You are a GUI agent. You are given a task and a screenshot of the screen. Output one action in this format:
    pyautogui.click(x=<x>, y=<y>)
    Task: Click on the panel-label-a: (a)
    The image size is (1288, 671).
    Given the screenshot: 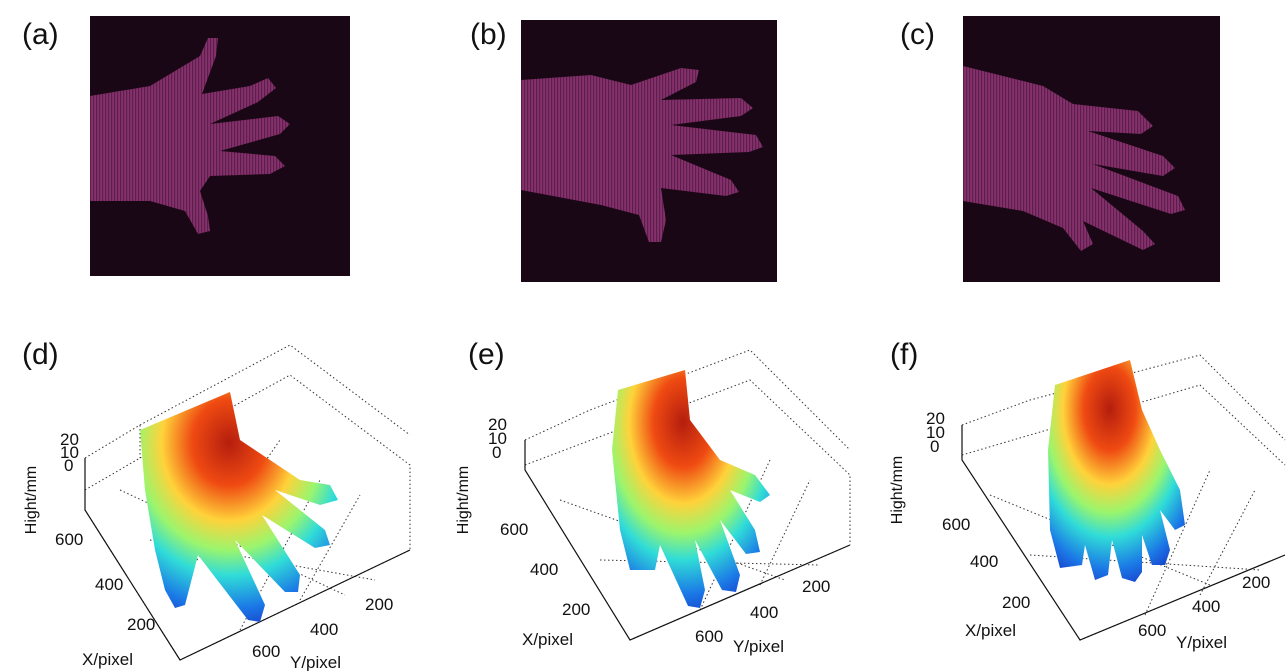 What is the action you would take?
    pyautogui.click(x=40, y=34)
    